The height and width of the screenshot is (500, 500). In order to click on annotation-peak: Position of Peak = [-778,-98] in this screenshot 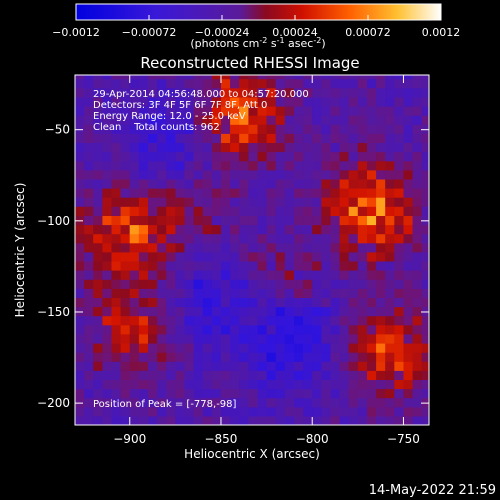, I will do `click(165, 404)`.